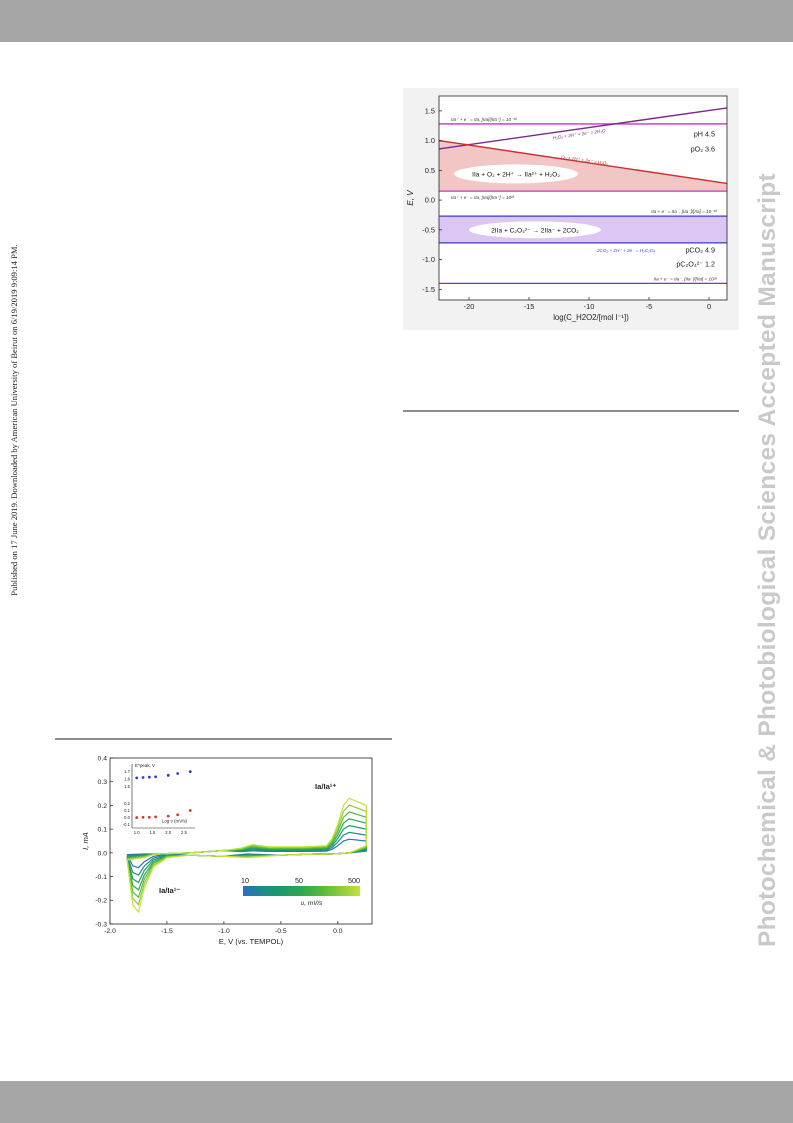 This screenshot has width=793, height=1123. What do you see at coordinates (591, 317) in the screenshot?
I see `x-axis-label: log(C_H2O2/[mol l⁻¹])` at bounding box center [591, 317].